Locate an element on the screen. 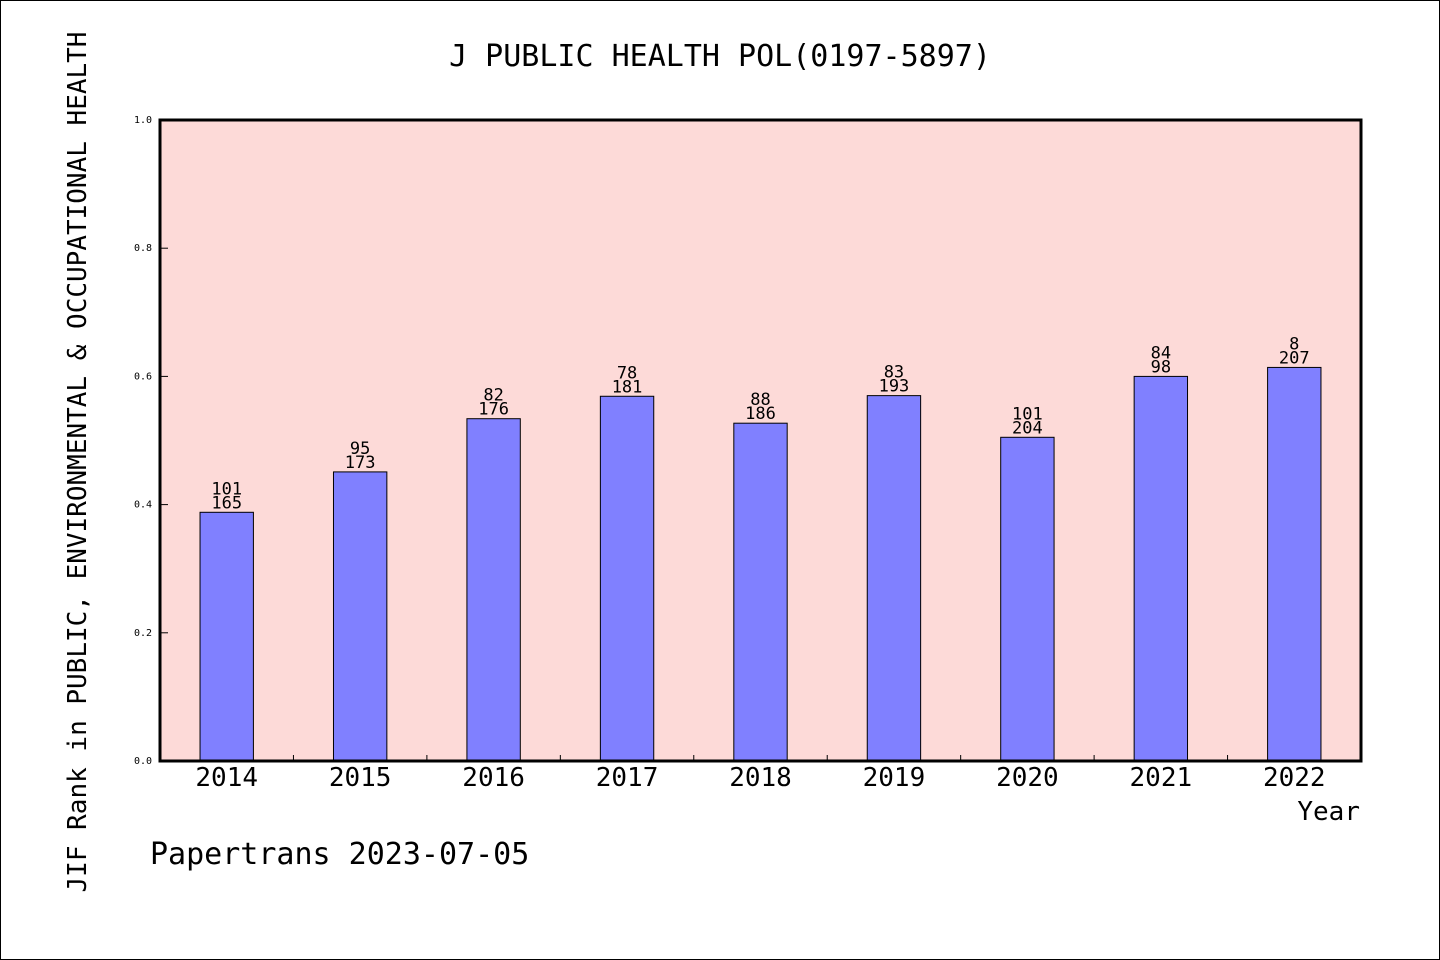 Image resolution: width=1440 pixels, height=960 pixels. y-tick-label: 0.0 is located at coordinates (143, 761).